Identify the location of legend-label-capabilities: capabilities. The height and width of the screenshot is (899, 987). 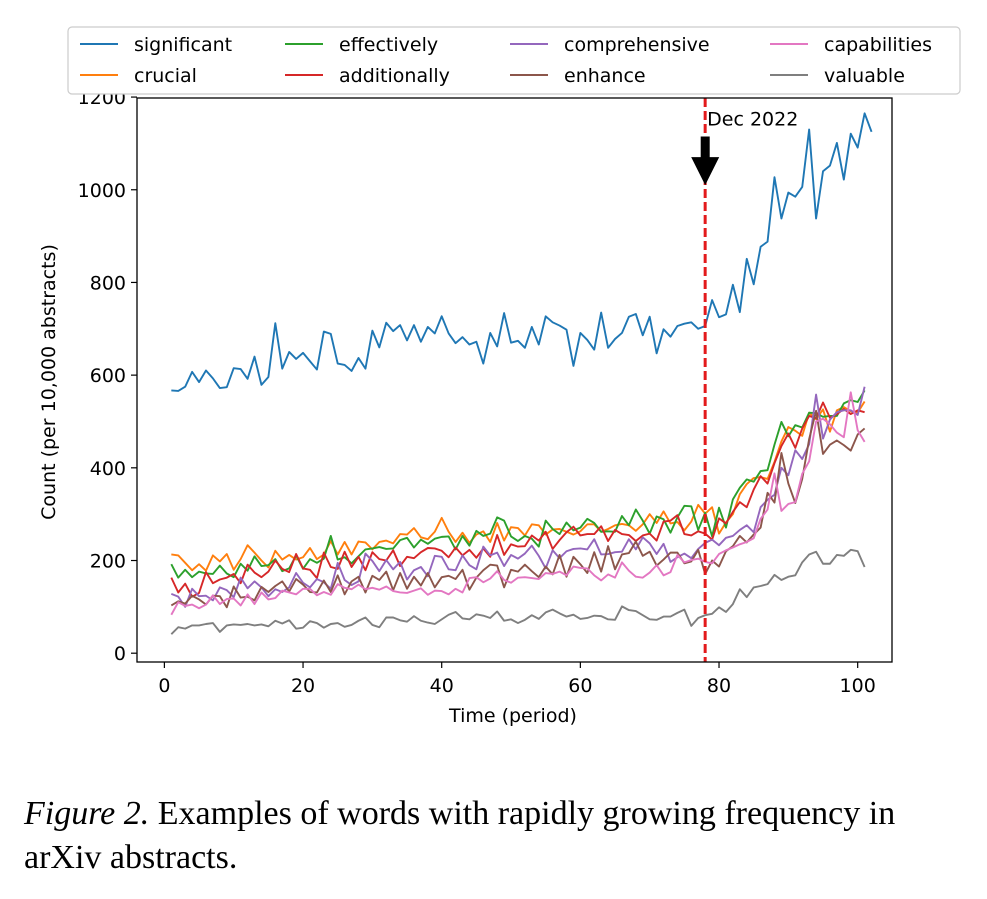
(878, 45).